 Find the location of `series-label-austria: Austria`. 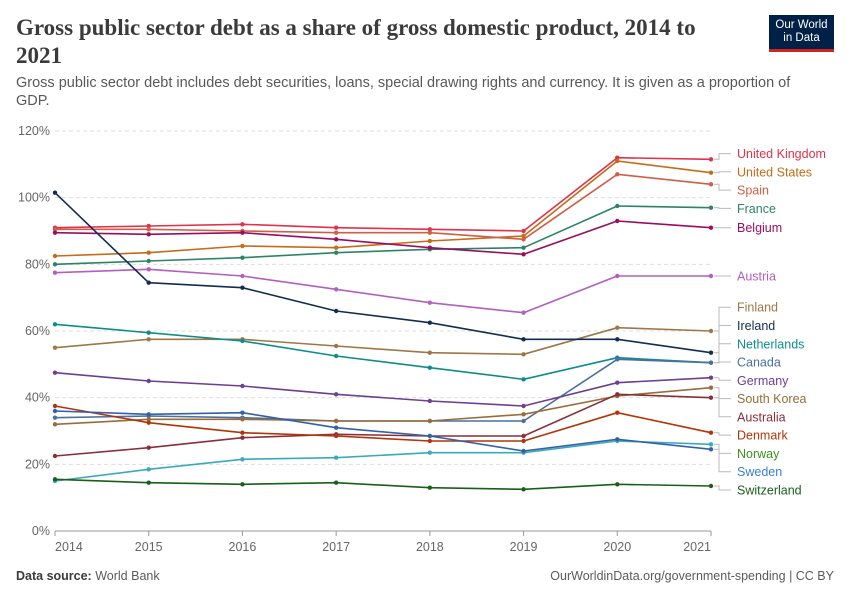

series-label-austria: Austria is located at coordinates (756, 277).